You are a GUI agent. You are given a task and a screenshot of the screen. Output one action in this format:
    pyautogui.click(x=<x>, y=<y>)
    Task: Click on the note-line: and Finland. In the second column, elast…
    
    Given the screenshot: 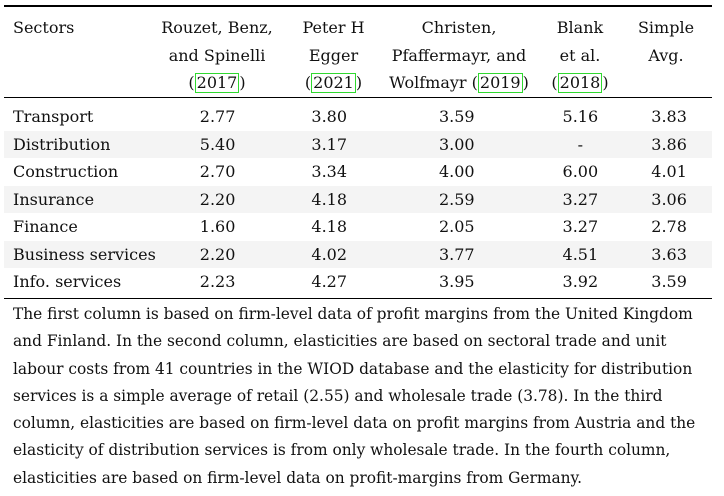 What is the action you would take?
    pyautogui.click(x=340, y=341)
    